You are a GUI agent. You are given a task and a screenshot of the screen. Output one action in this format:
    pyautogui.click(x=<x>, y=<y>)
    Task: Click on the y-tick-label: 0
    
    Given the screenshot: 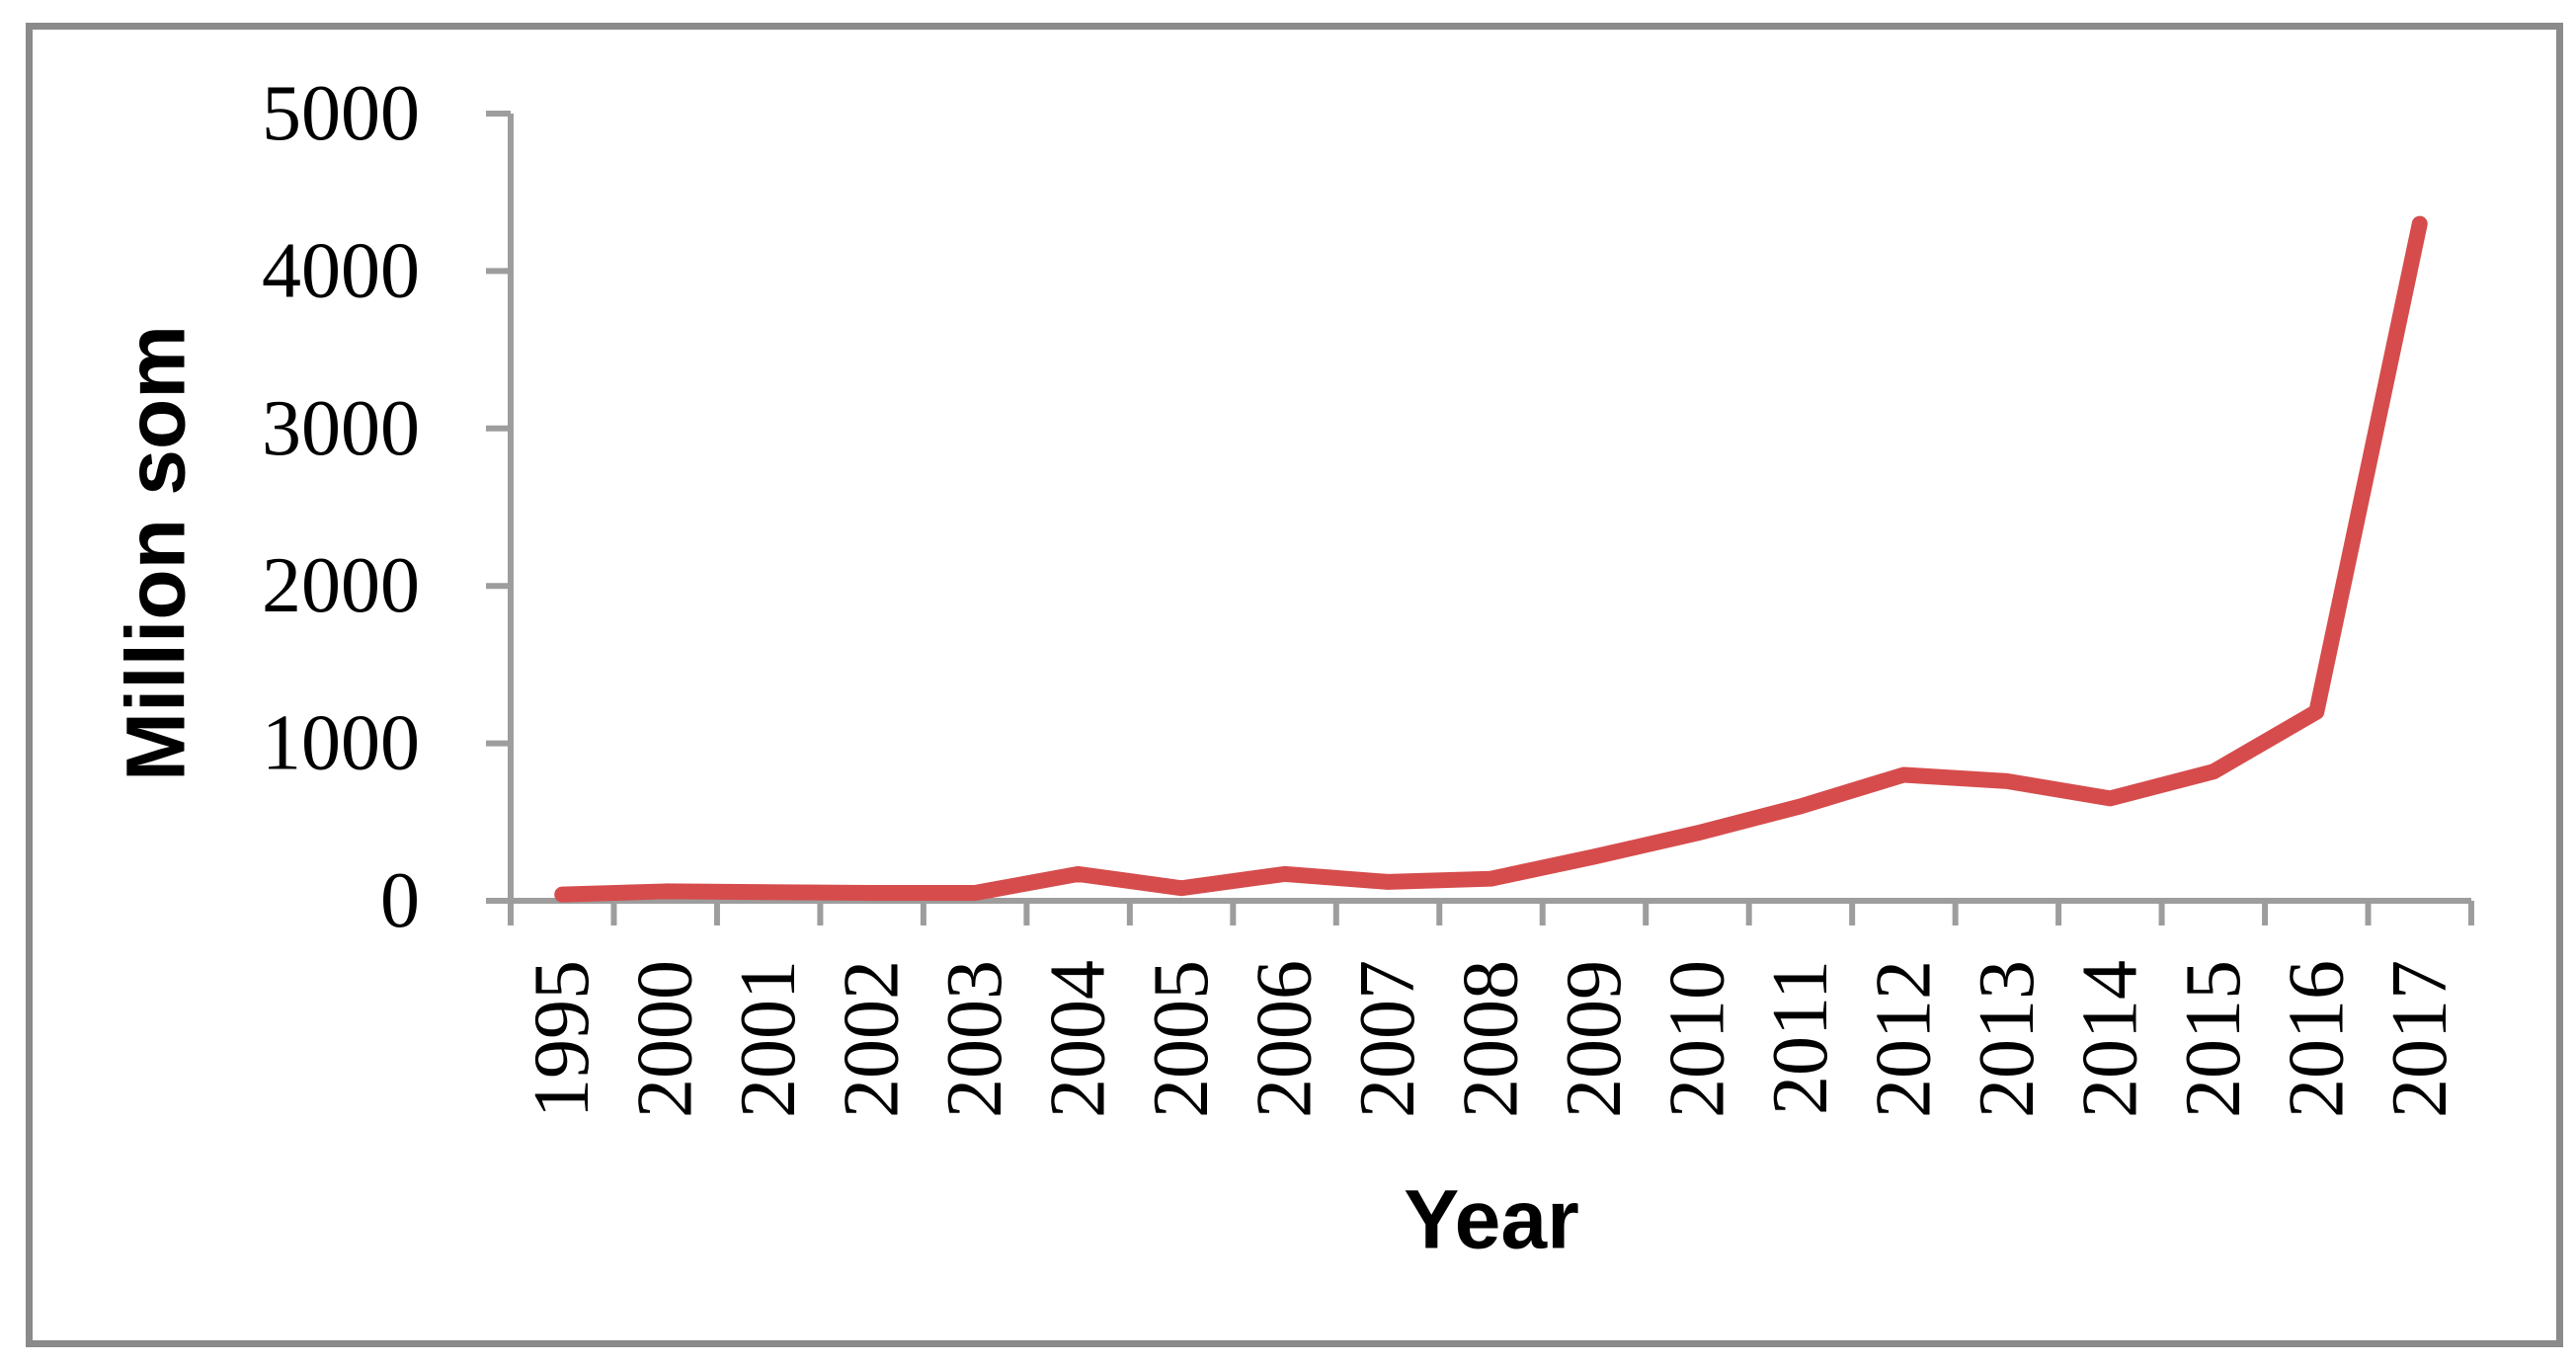 What is the action you would take?
    pyautogui.click(x=400, y=900)
    